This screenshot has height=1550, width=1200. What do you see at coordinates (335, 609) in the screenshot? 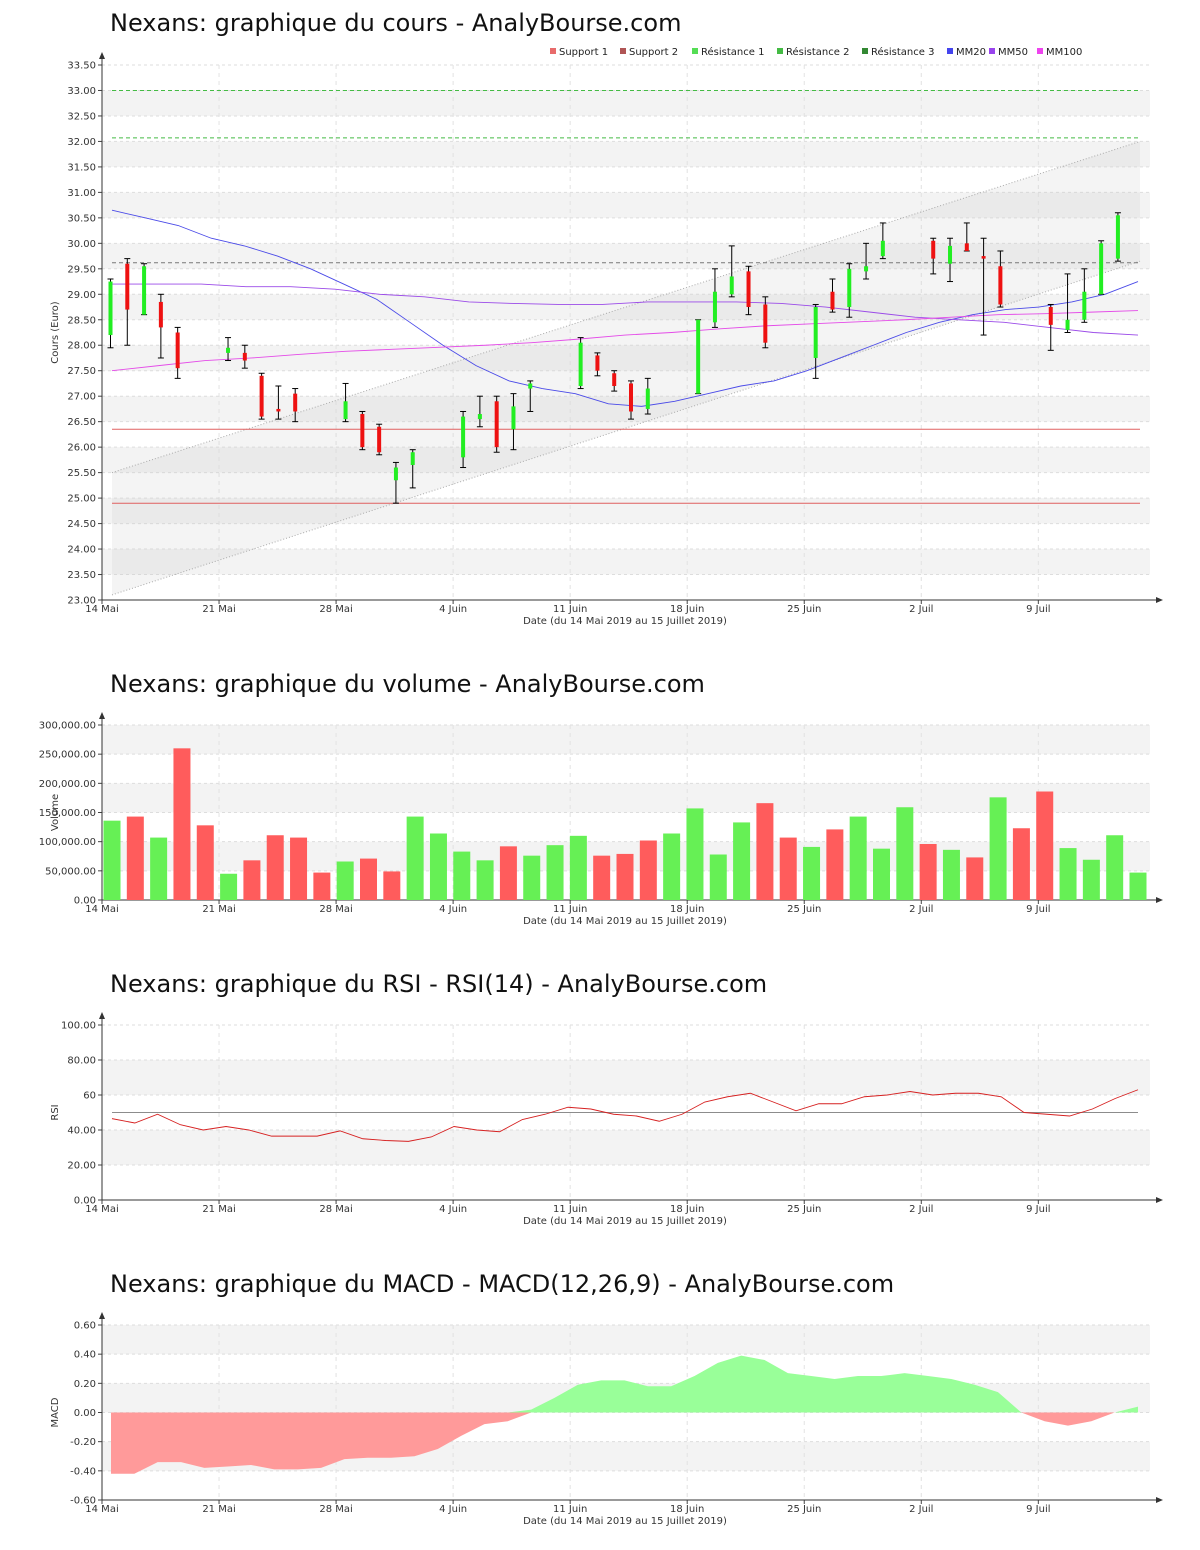
I see `price-x-tick-label: 28 Mai` at bounding box center [335, 609].